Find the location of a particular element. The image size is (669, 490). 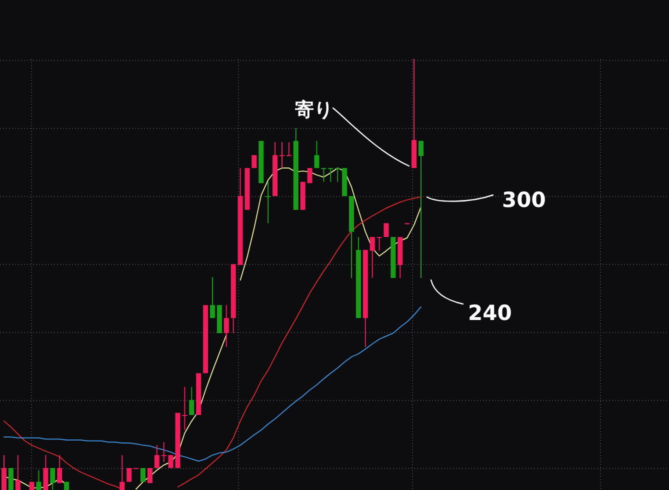

annotation: 寄り is located at coordinates (314, 110).